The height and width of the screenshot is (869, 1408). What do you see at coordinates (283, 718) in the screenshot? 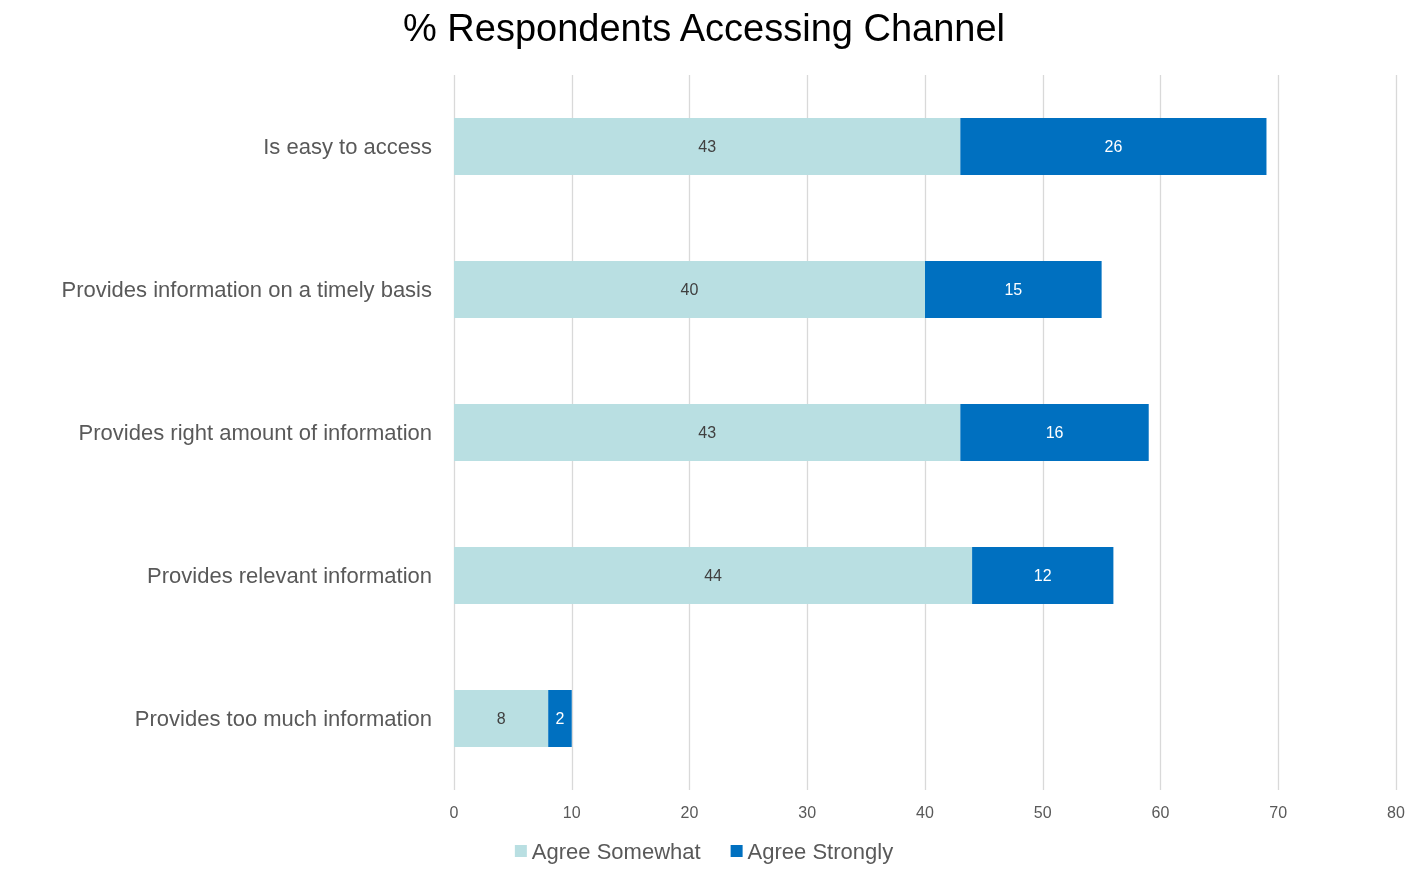
I see `y-tick-label: Provides too much information` at bounding box center [283, 718].